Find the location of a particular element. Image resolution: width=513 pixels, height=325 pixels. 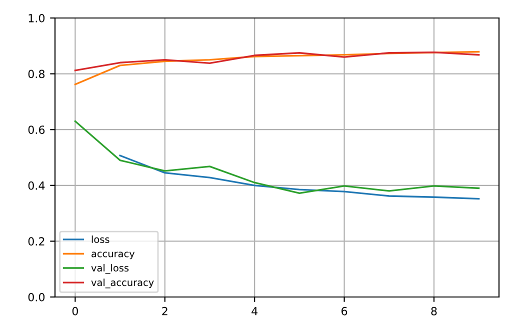

y-tick-label: 0.6 is located at coordinates (36, 130).